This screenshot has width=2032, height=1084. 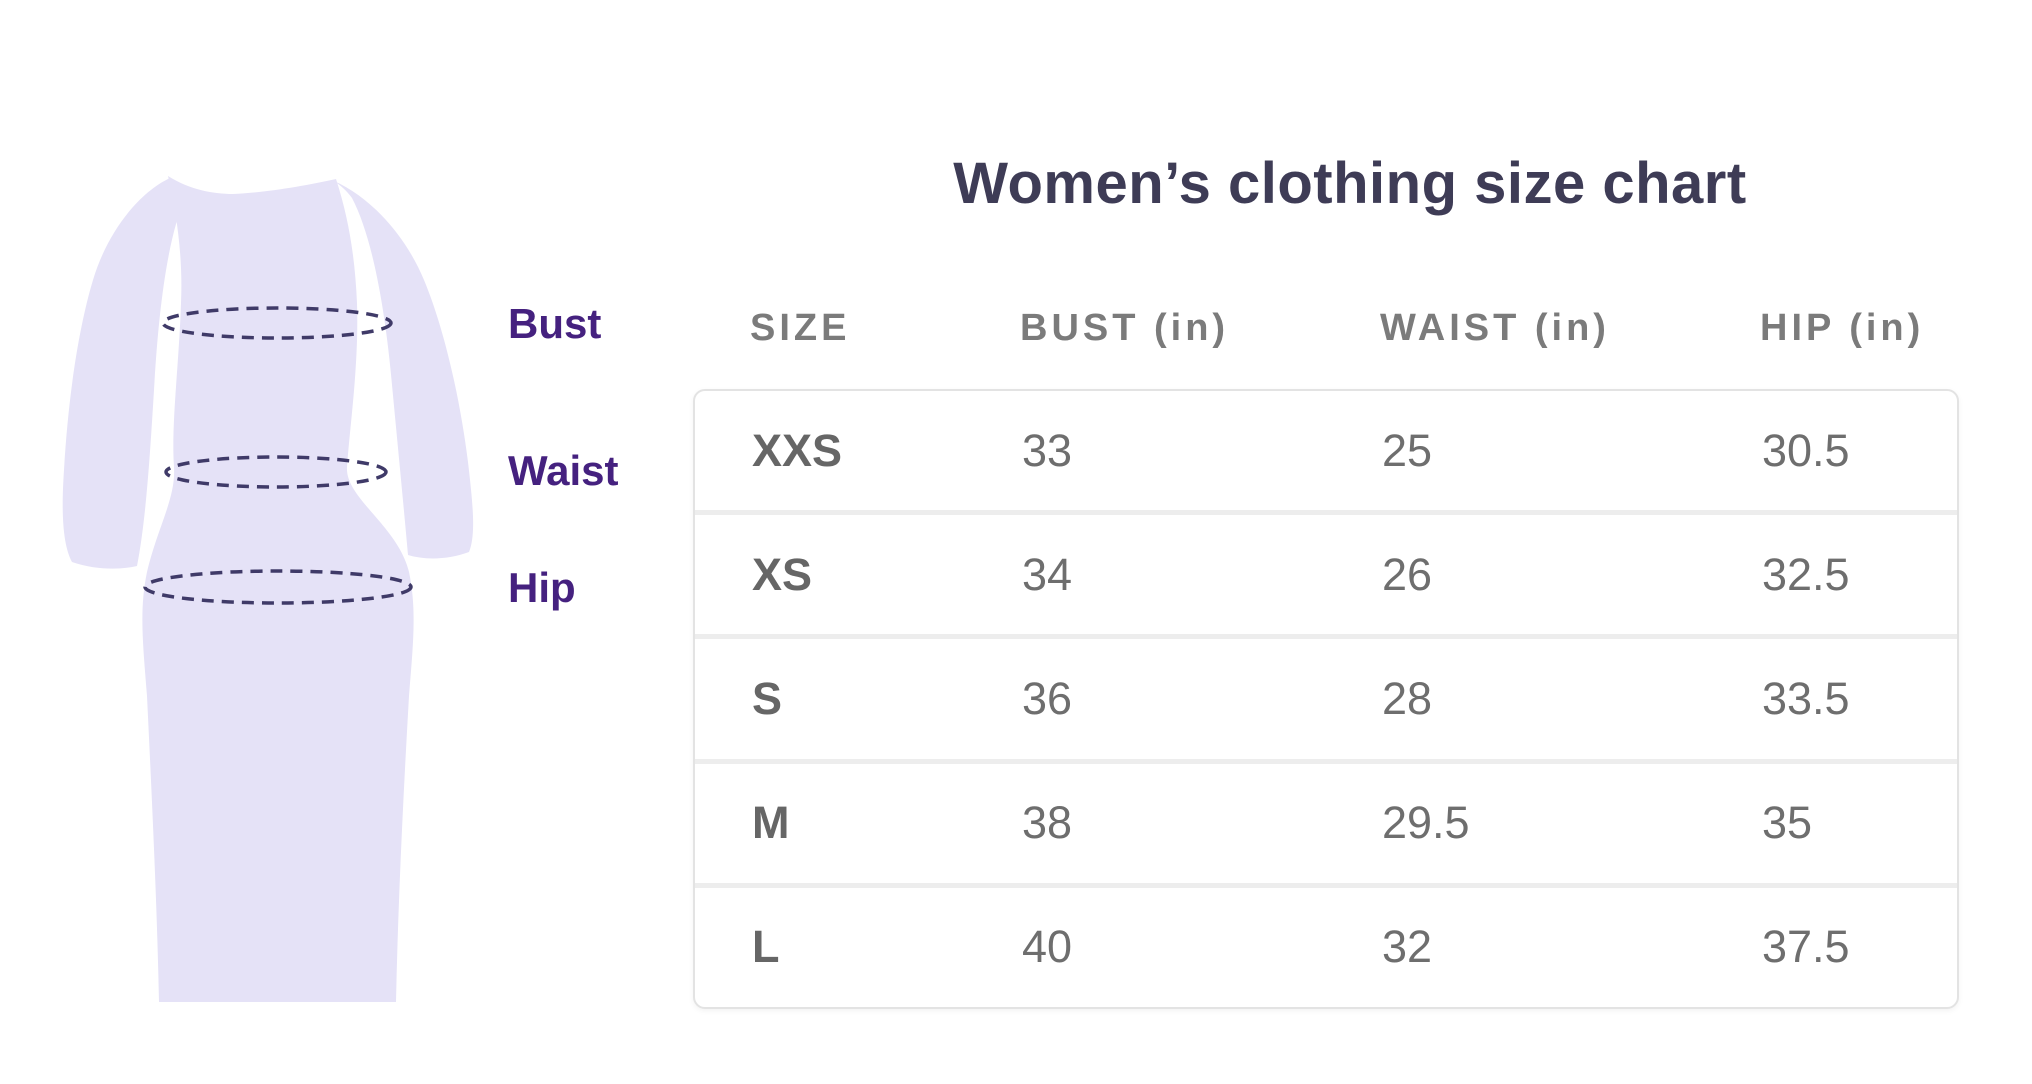 I want to click on table-row: XS 34 26 32.5, so click(x=1326, y=572).